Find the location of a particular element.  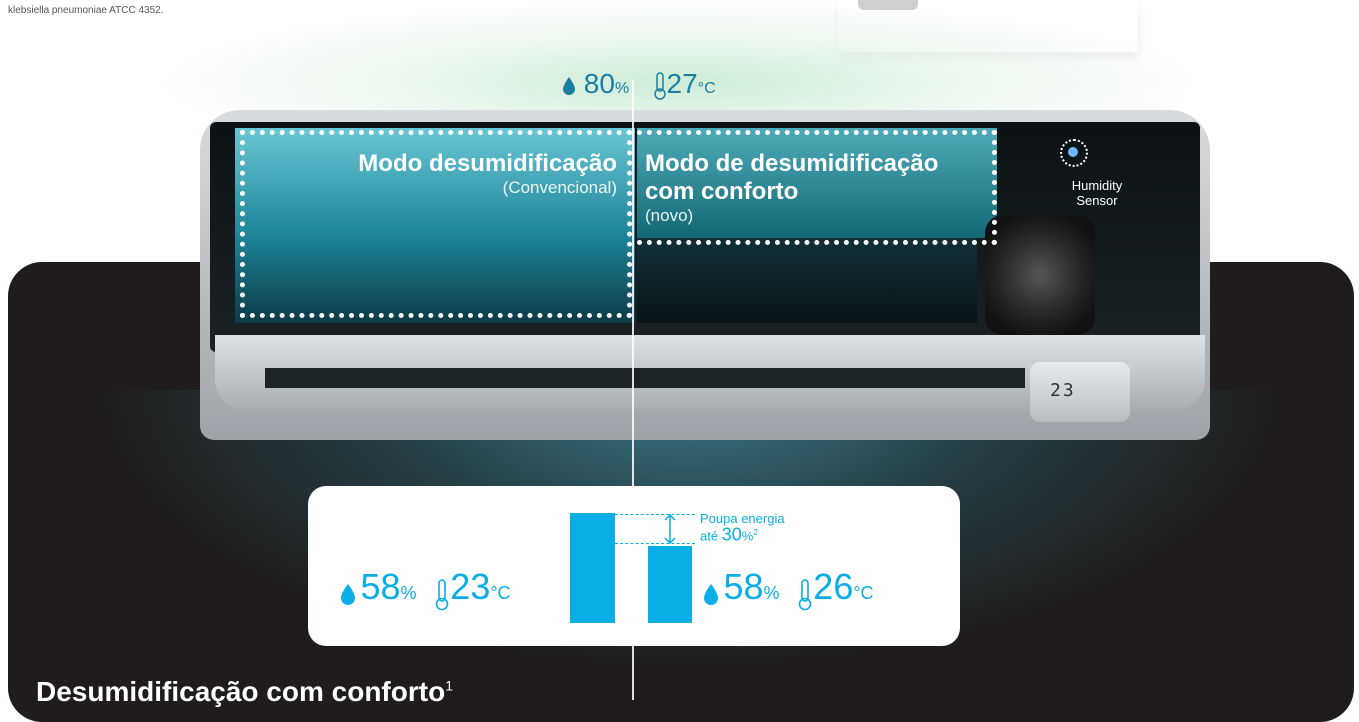

header-reading: 80% 27°C is located at coordinates (639, 84).